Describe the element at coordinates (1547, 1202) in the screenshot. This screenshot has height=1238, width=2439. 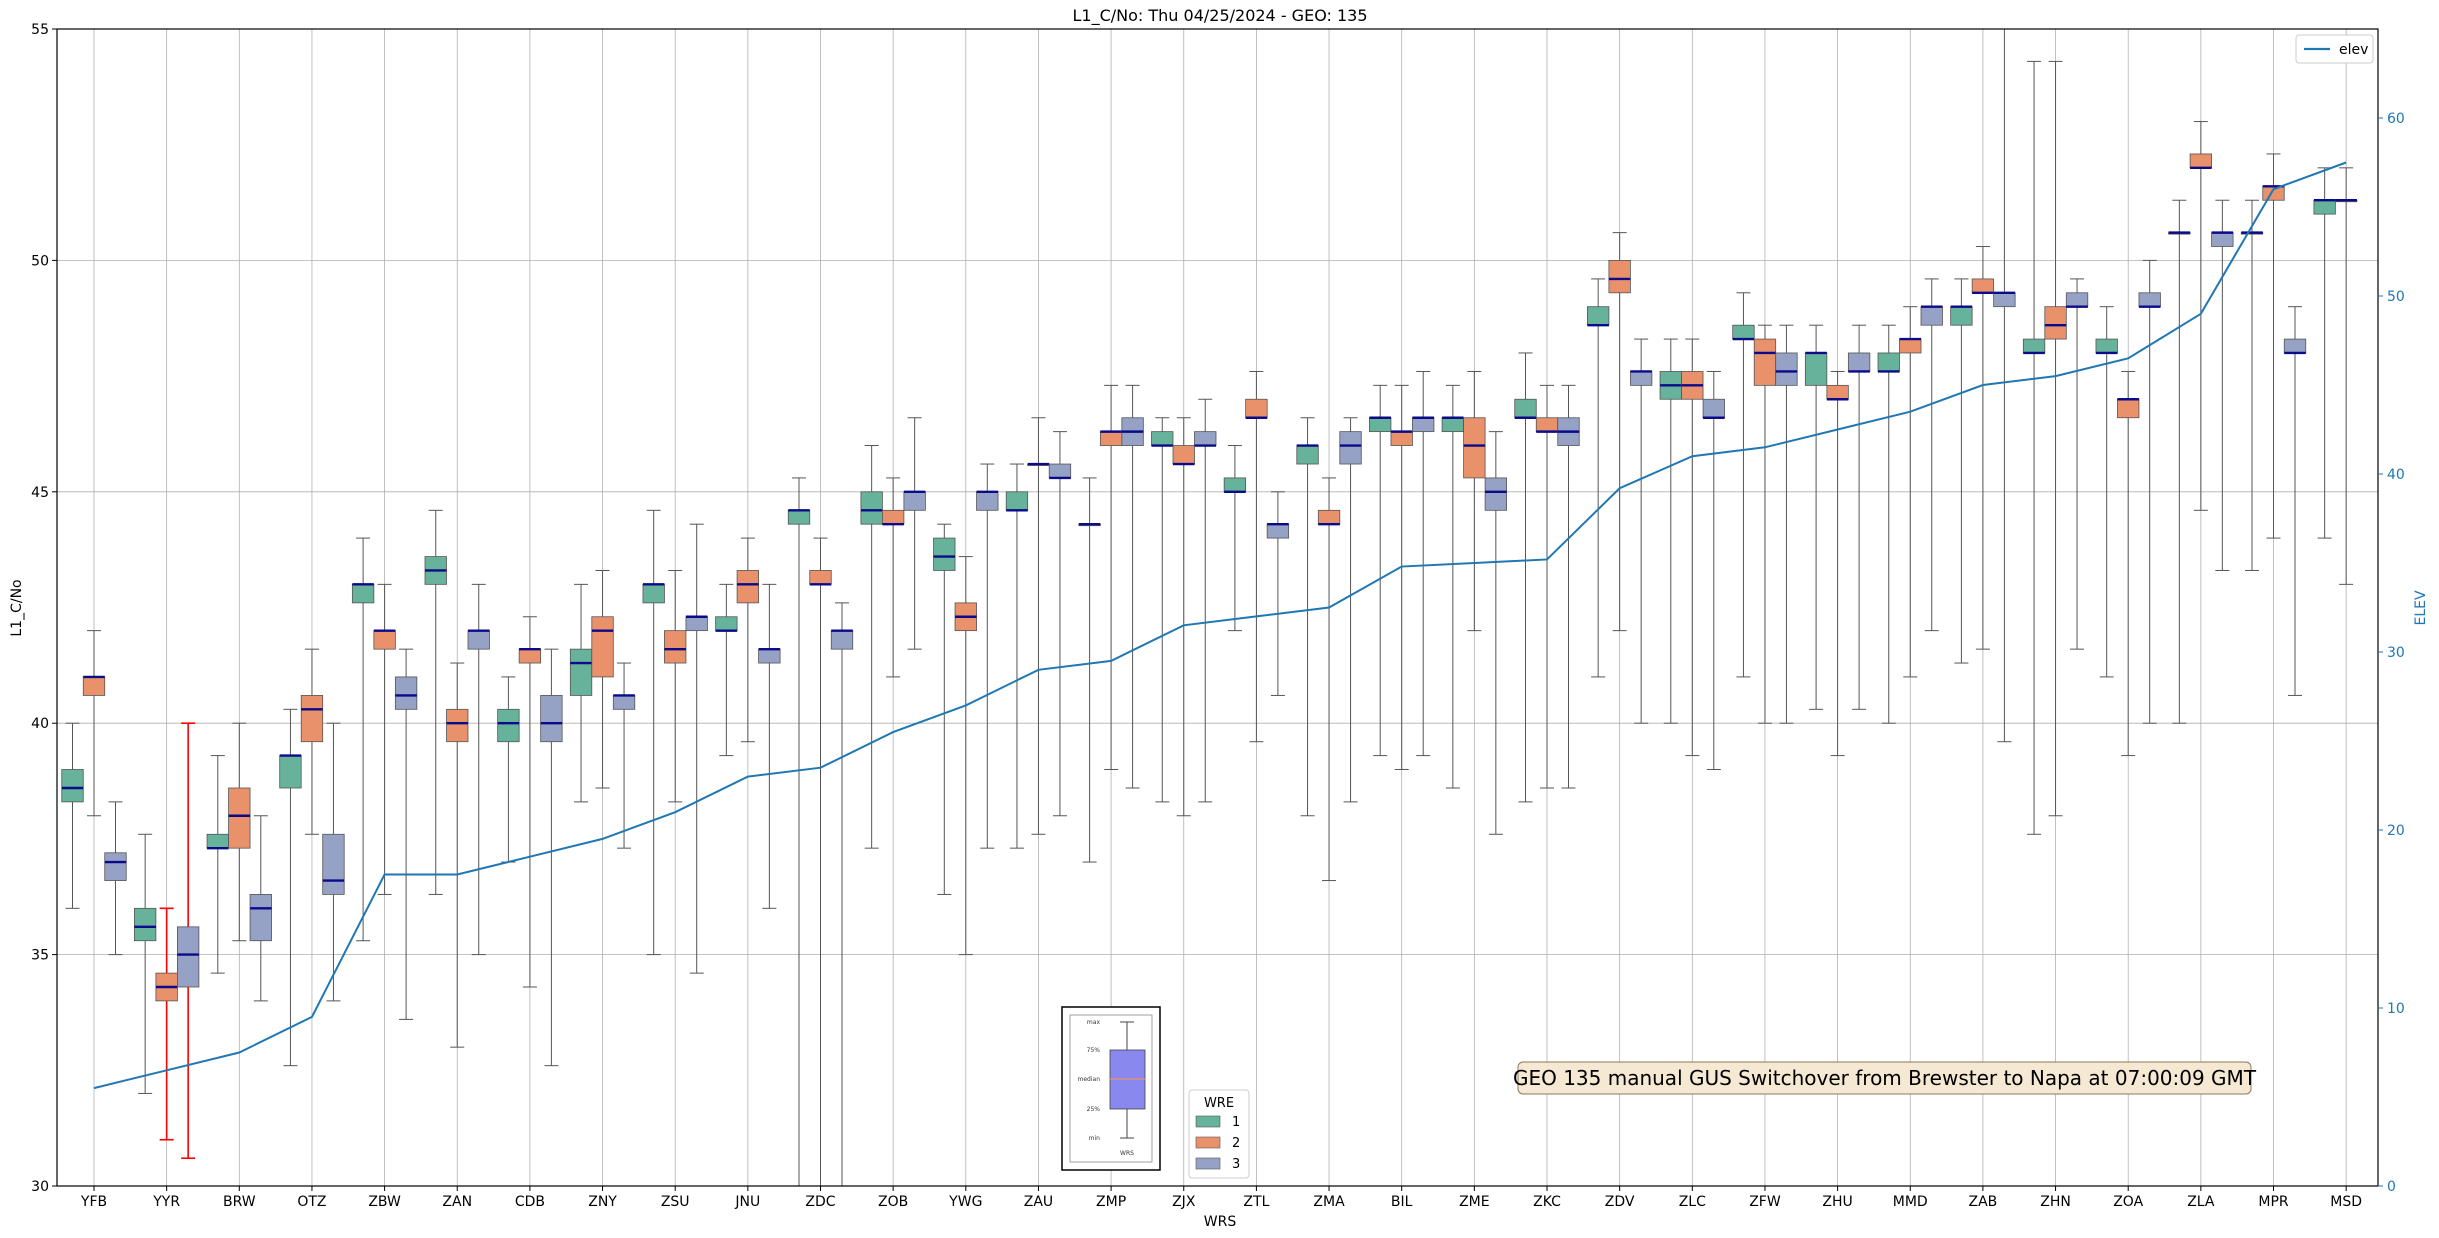
I see `x-tick-label: ZKC` at that location.